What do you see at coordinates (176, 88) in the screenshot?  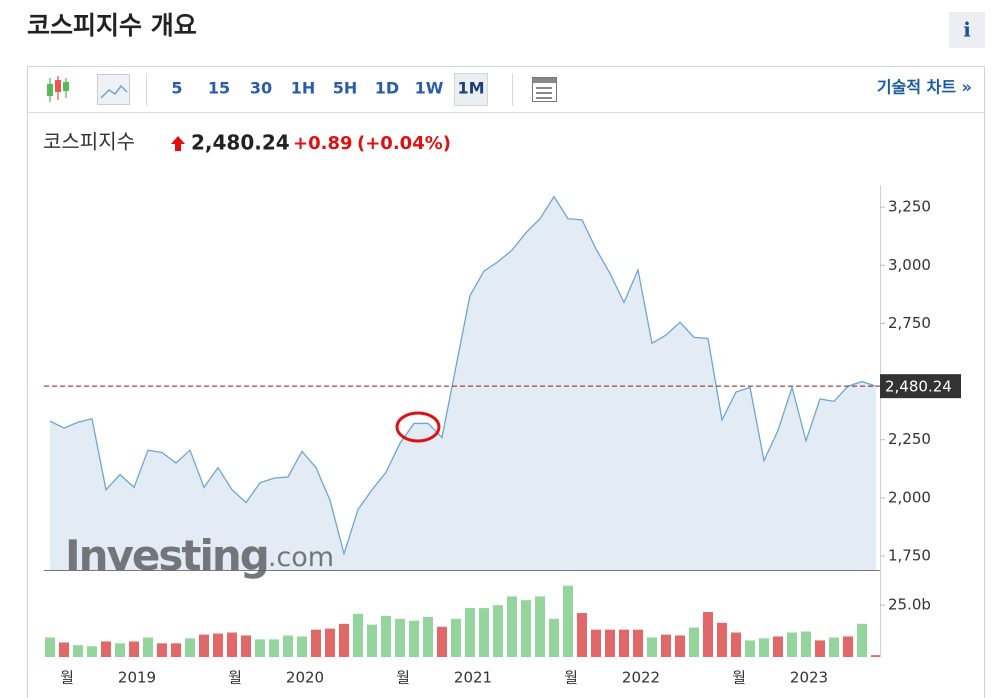 I see `interval-button: 5` at bounding box center [176, 88].